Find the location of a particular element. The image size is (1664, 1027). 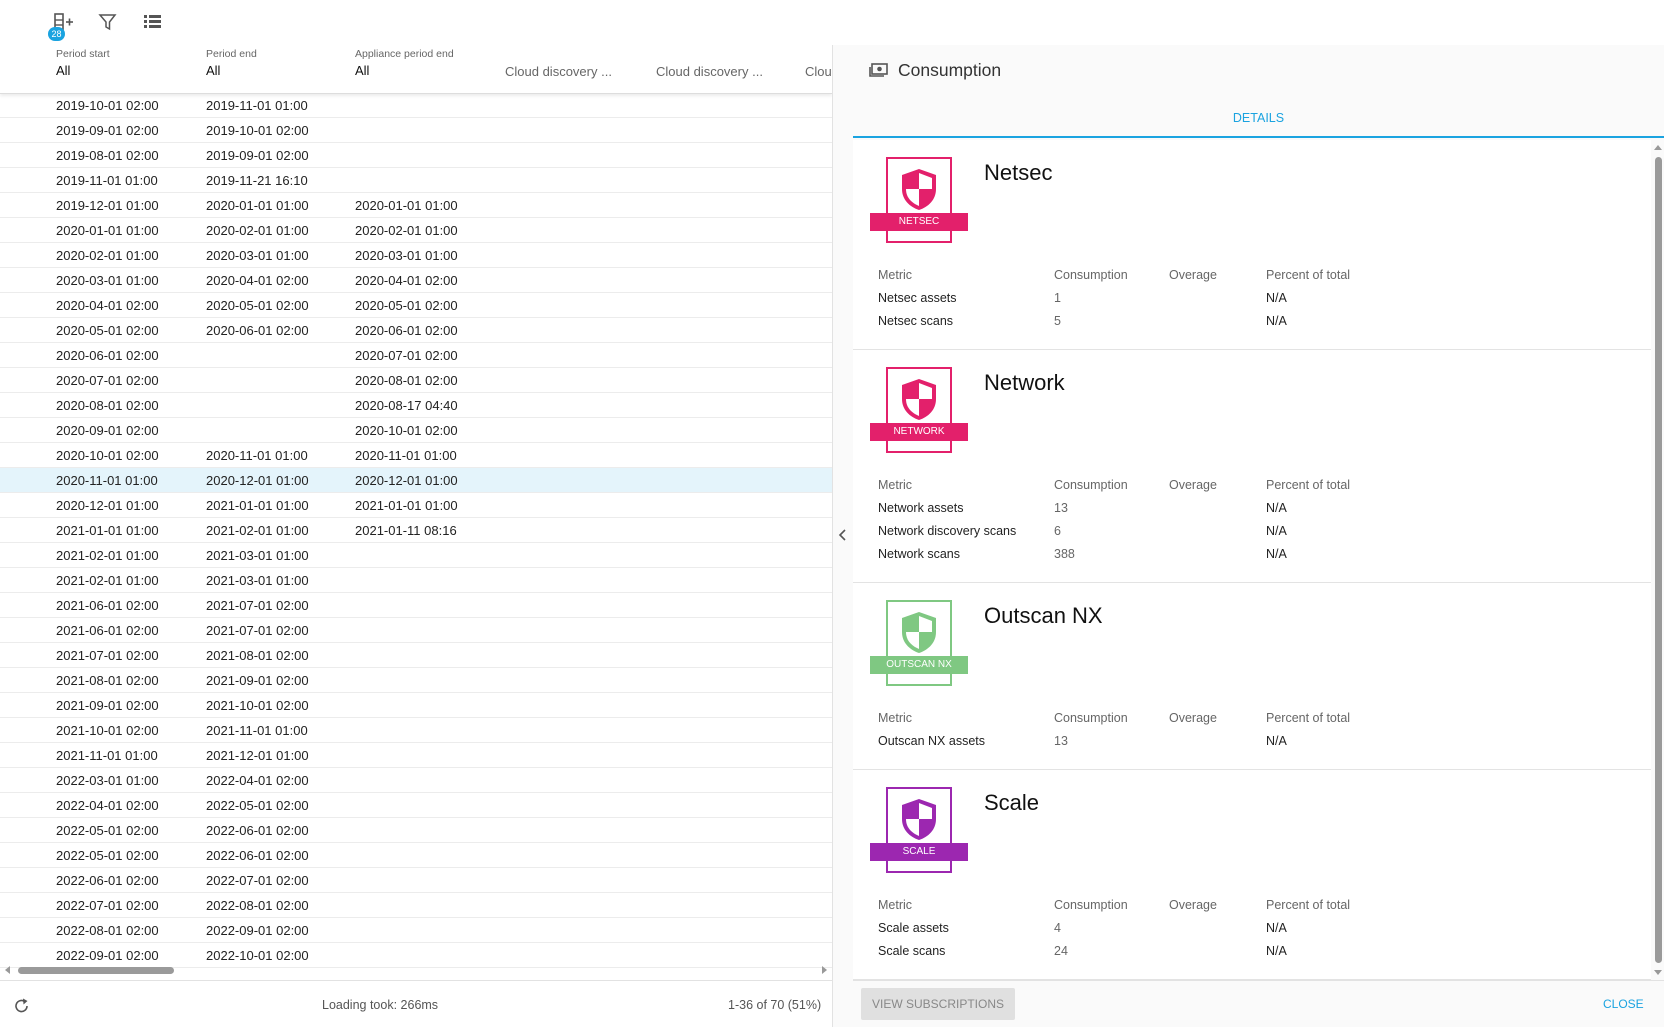

table-row: 2022-08-01 02:00 2022-09-01 02:00 is located at coordinates (416, 930).